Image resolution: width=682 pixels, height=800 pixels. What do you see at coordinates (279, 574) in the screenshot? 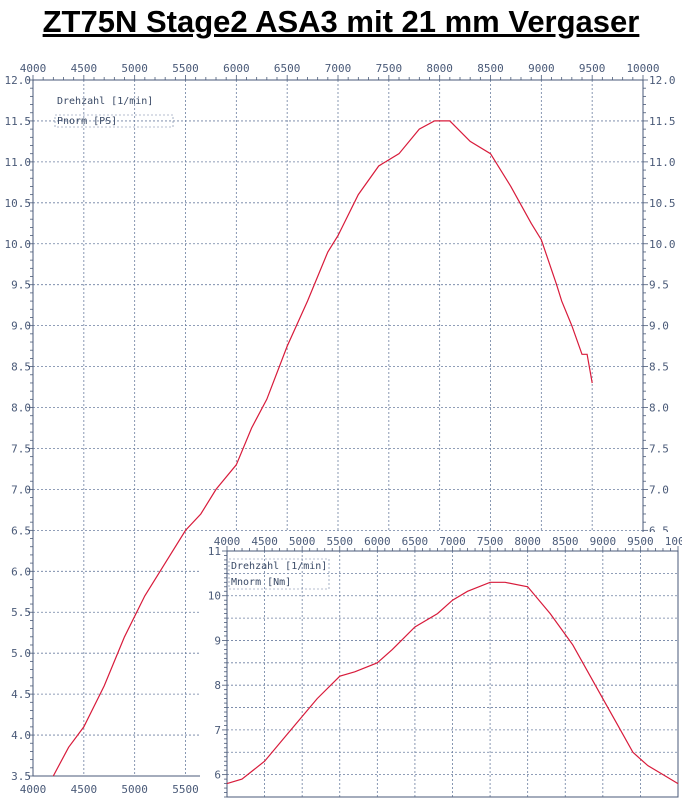
I see `inset-legend-box` at bounding box center [279, 574].